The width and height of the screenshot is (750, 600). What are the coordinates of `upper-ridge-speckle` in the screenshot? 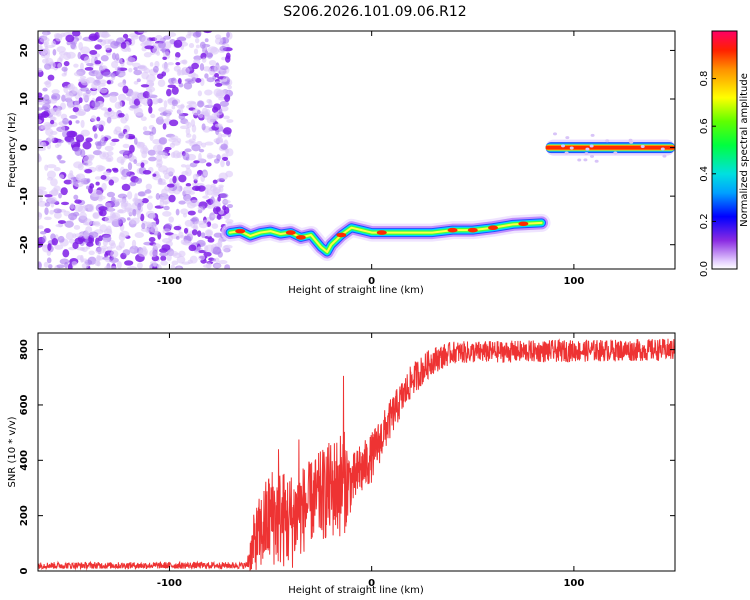 It's located at (662, 149).